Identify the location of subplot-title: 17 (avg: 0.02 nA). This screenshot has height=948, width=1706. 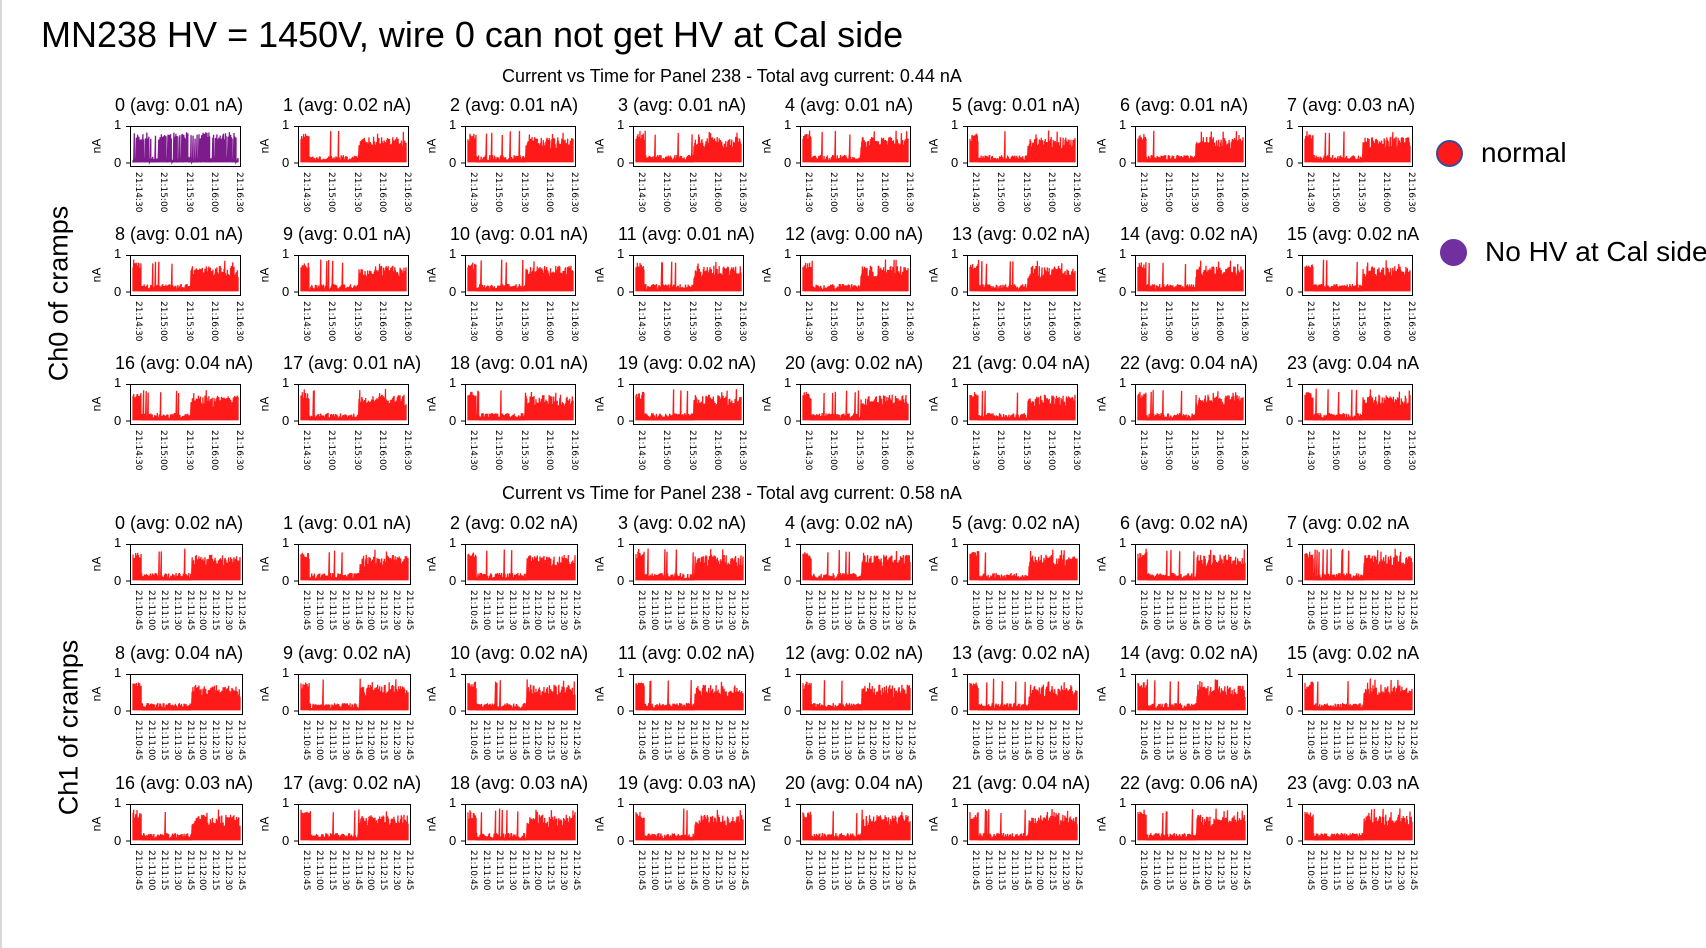
(352, 783).